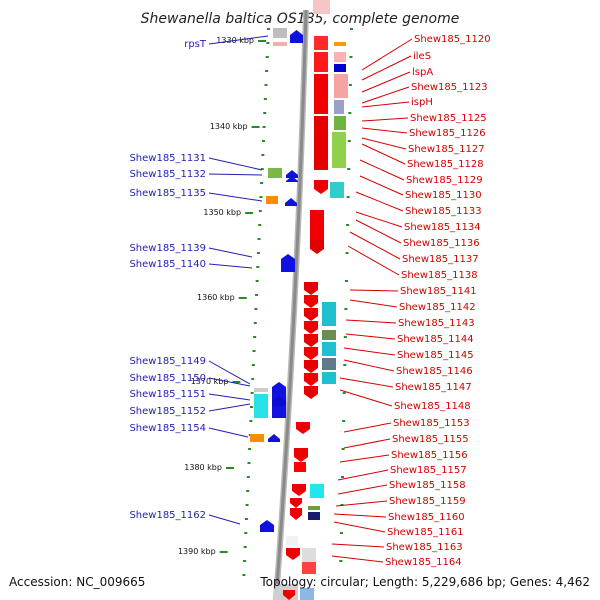  What do you see at coordinates (422, 72) in the screenshot?
I see `right-gene-label: lspA` at bounding box center [422, 72].